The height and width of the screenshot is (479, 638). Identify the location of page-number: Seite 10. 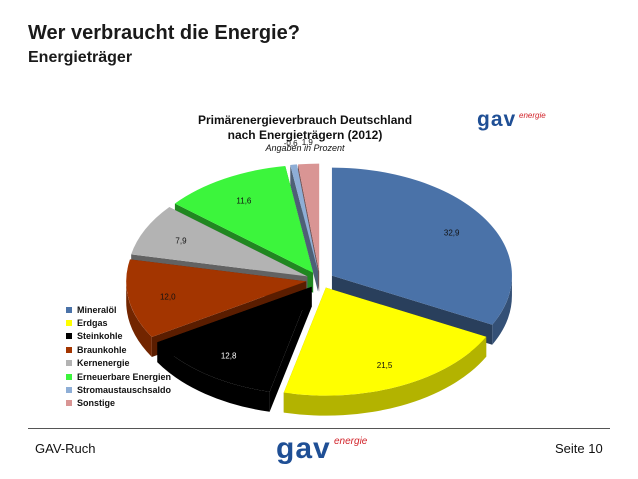
(579, 448).